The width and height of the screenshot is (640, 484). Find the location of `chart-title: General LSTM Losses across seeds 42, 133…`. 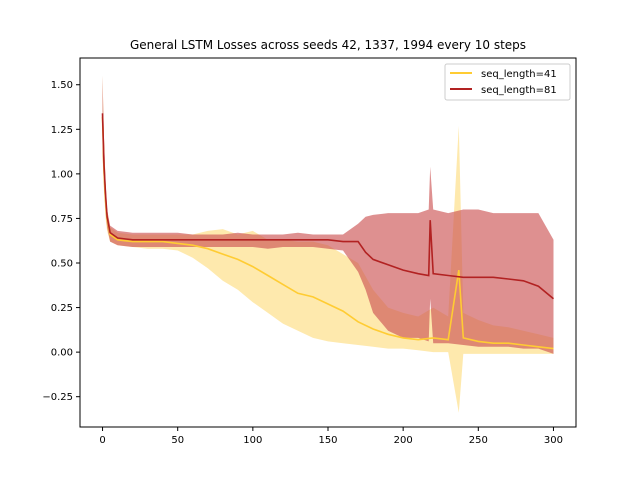

chart-title: General LSTM Losses across seeds 42, 133… is located at coordinates (328, 45).